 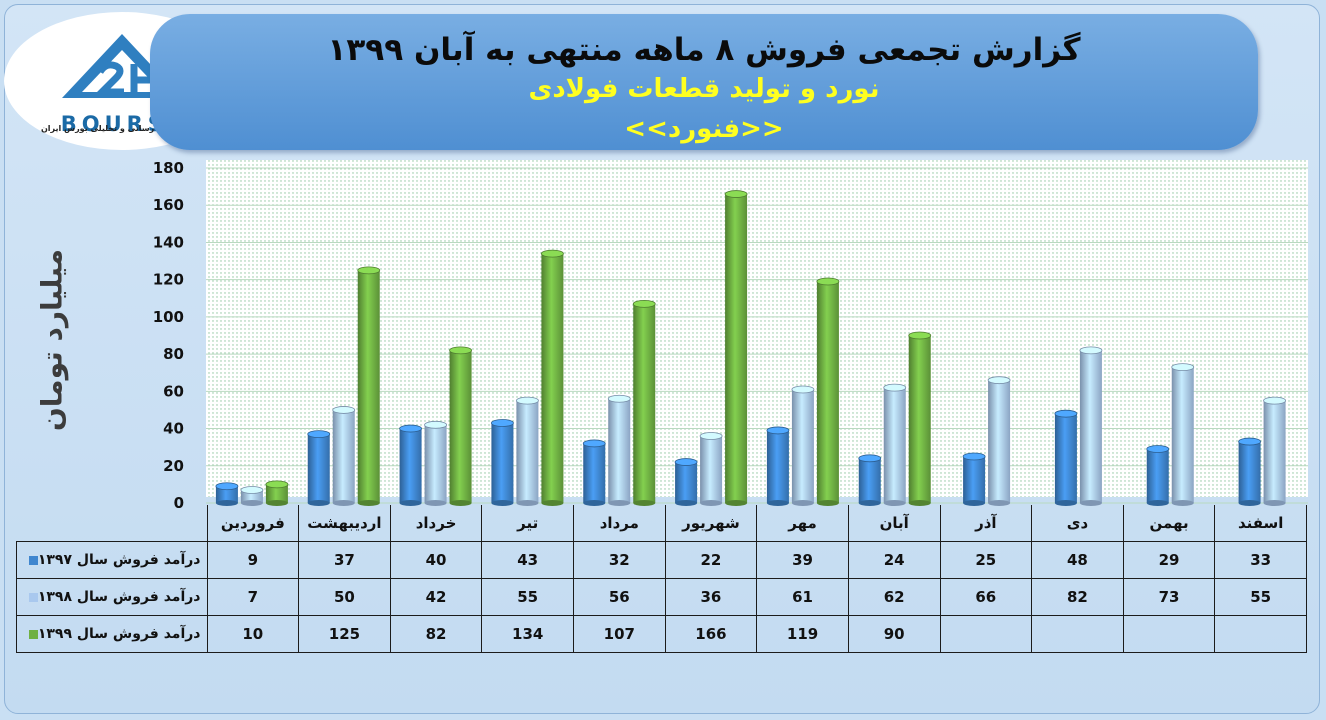 What do you see at coordinates (119, 634) in the screenshot?
I see `series-name: درآمد فروش سال ۱۳۹۹` at bounding box center [119, 634].